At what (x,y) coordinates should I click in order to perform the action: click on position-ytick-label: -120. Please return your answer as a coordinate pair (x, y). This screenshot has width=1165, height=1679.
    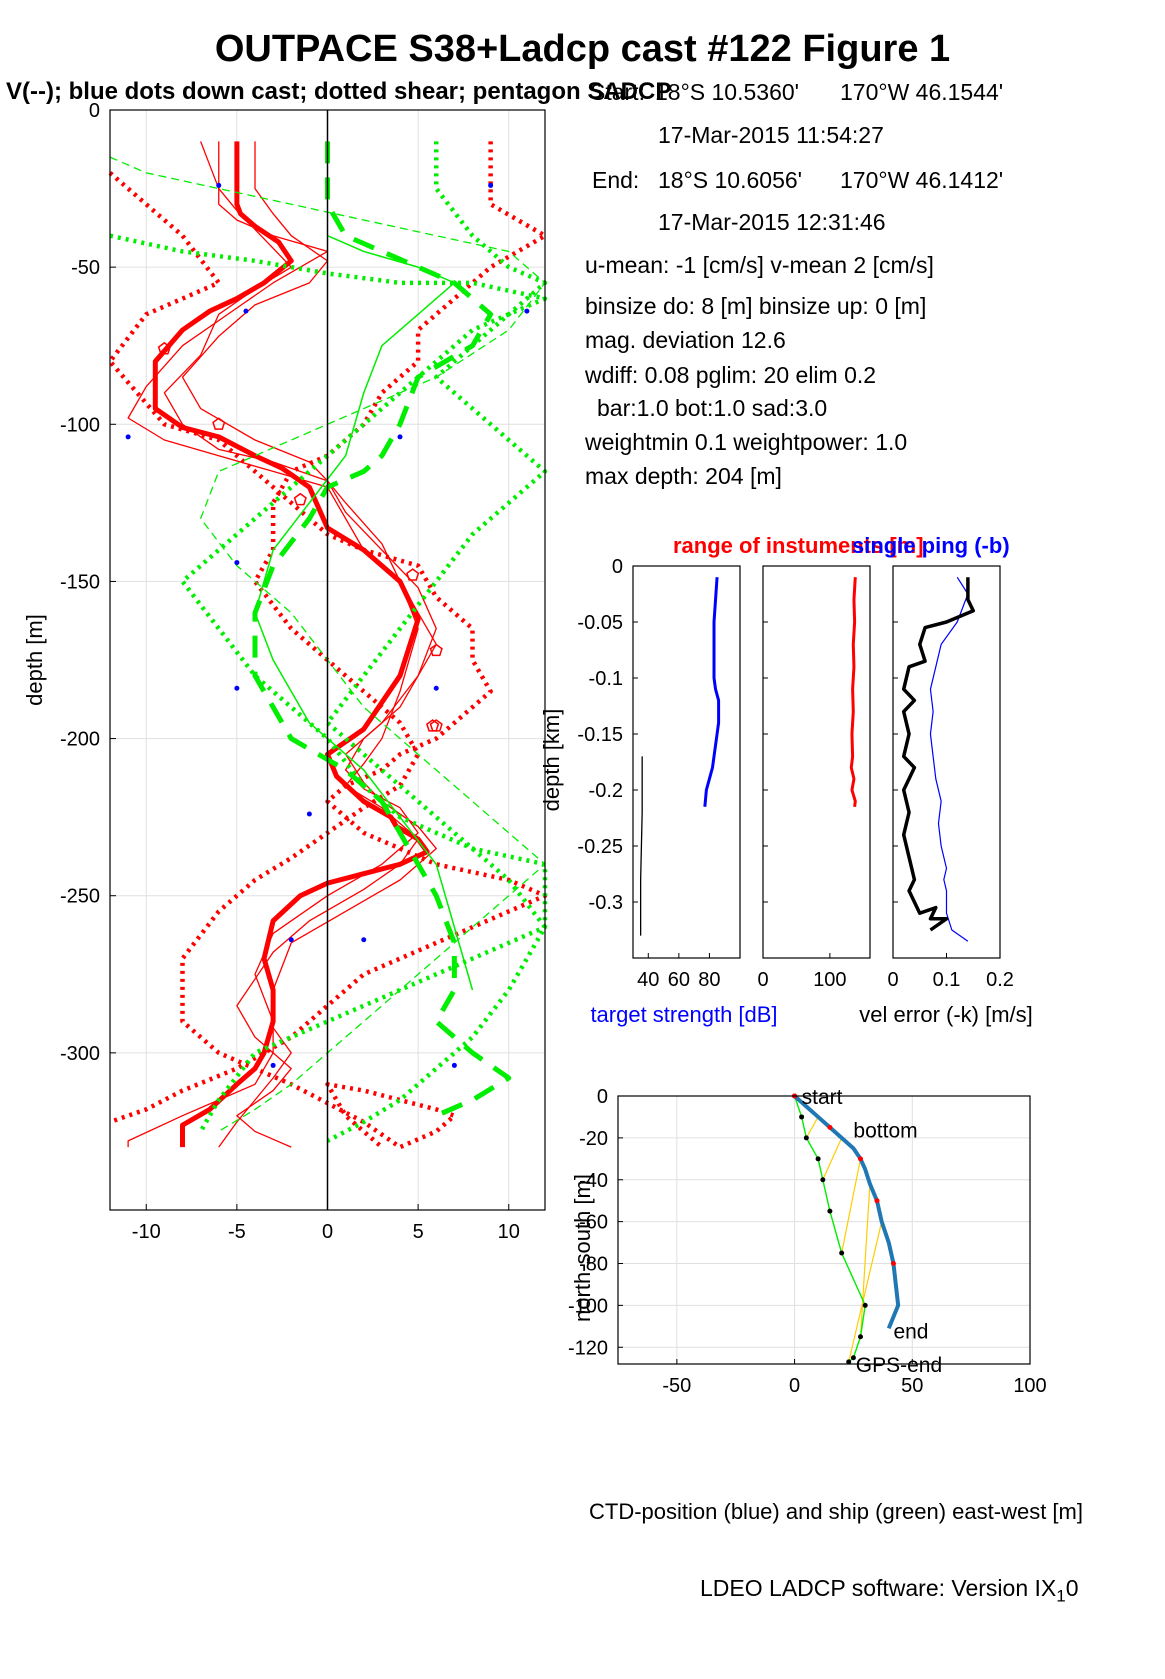
    Looking at the image, I should click on (588, 1348).